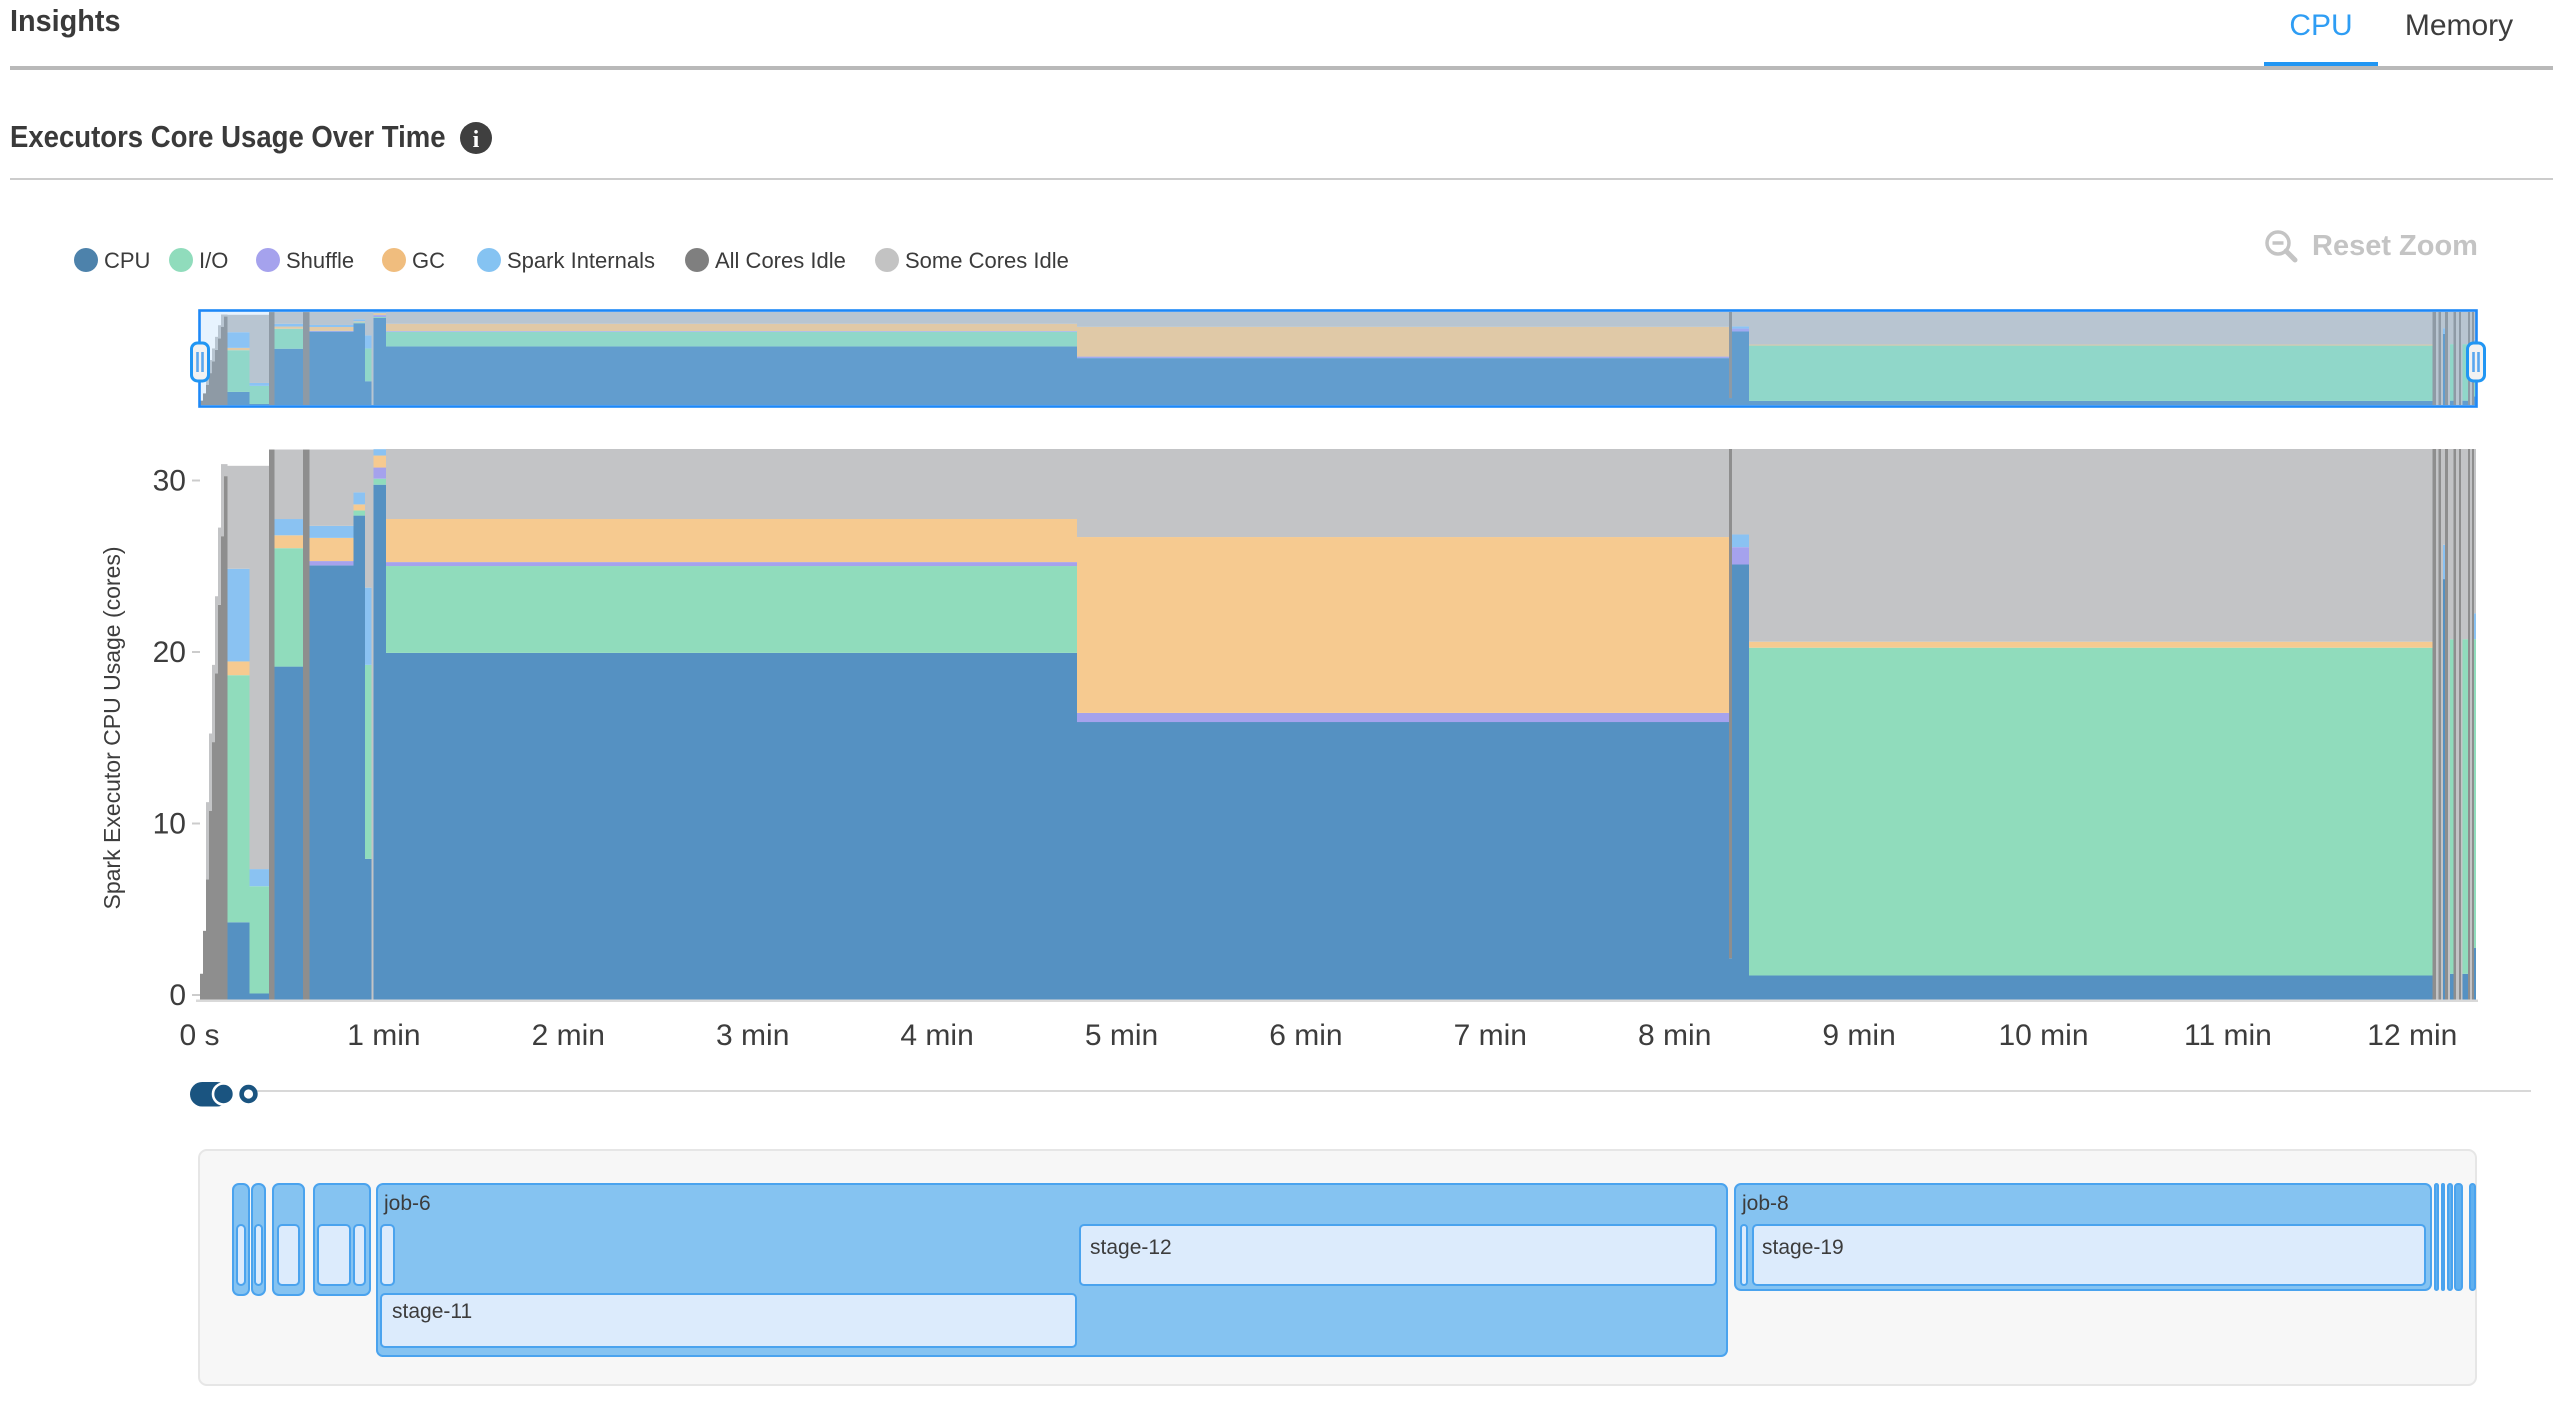  What do you see at coordinates (1674, 1035) in the screenshot?
I see `svg-text: 8 min` at bounding box center [1674, 1035].